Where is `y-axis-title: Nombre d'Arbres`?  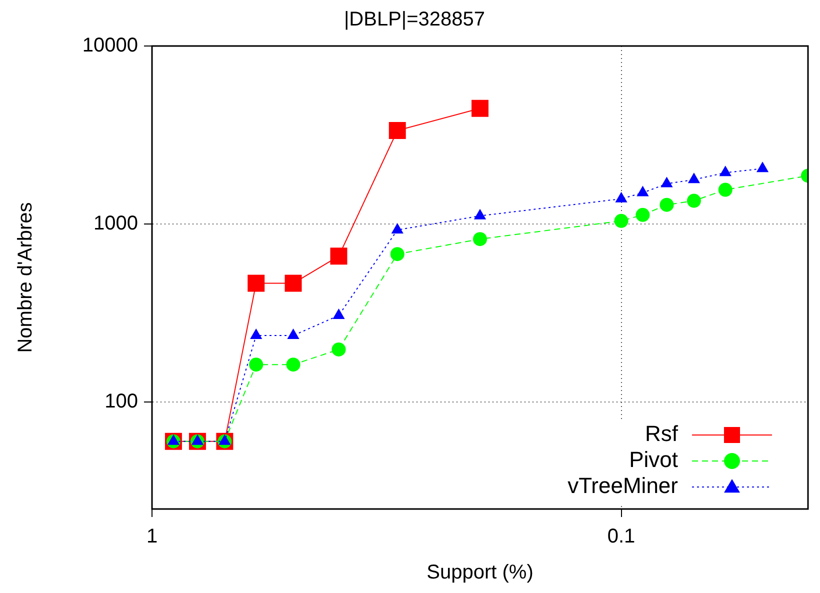
y-axis-title: Nombre d'Arbres is located at coordinates (25, 277).